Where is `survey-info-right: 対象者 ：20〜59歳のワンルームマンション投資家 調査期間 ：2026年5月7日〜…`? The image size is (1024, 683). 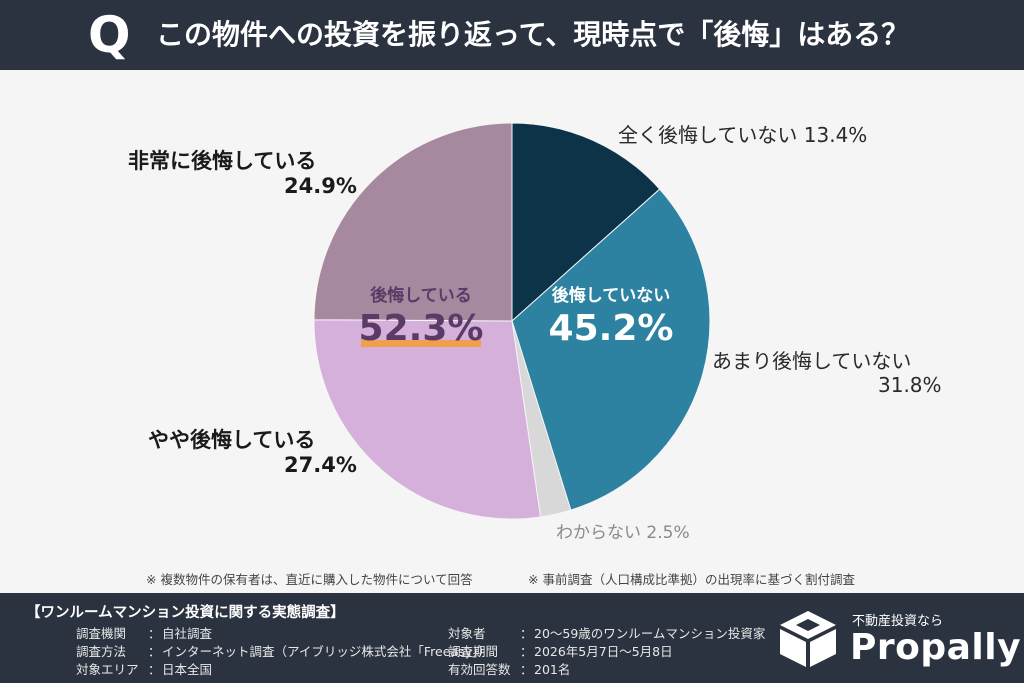
survey-info-right: 対象者 ：20〜59歳のワンルームマンション投資家 調査期間 ：2026年5月7日〜… is located at coordinates (606, 652).